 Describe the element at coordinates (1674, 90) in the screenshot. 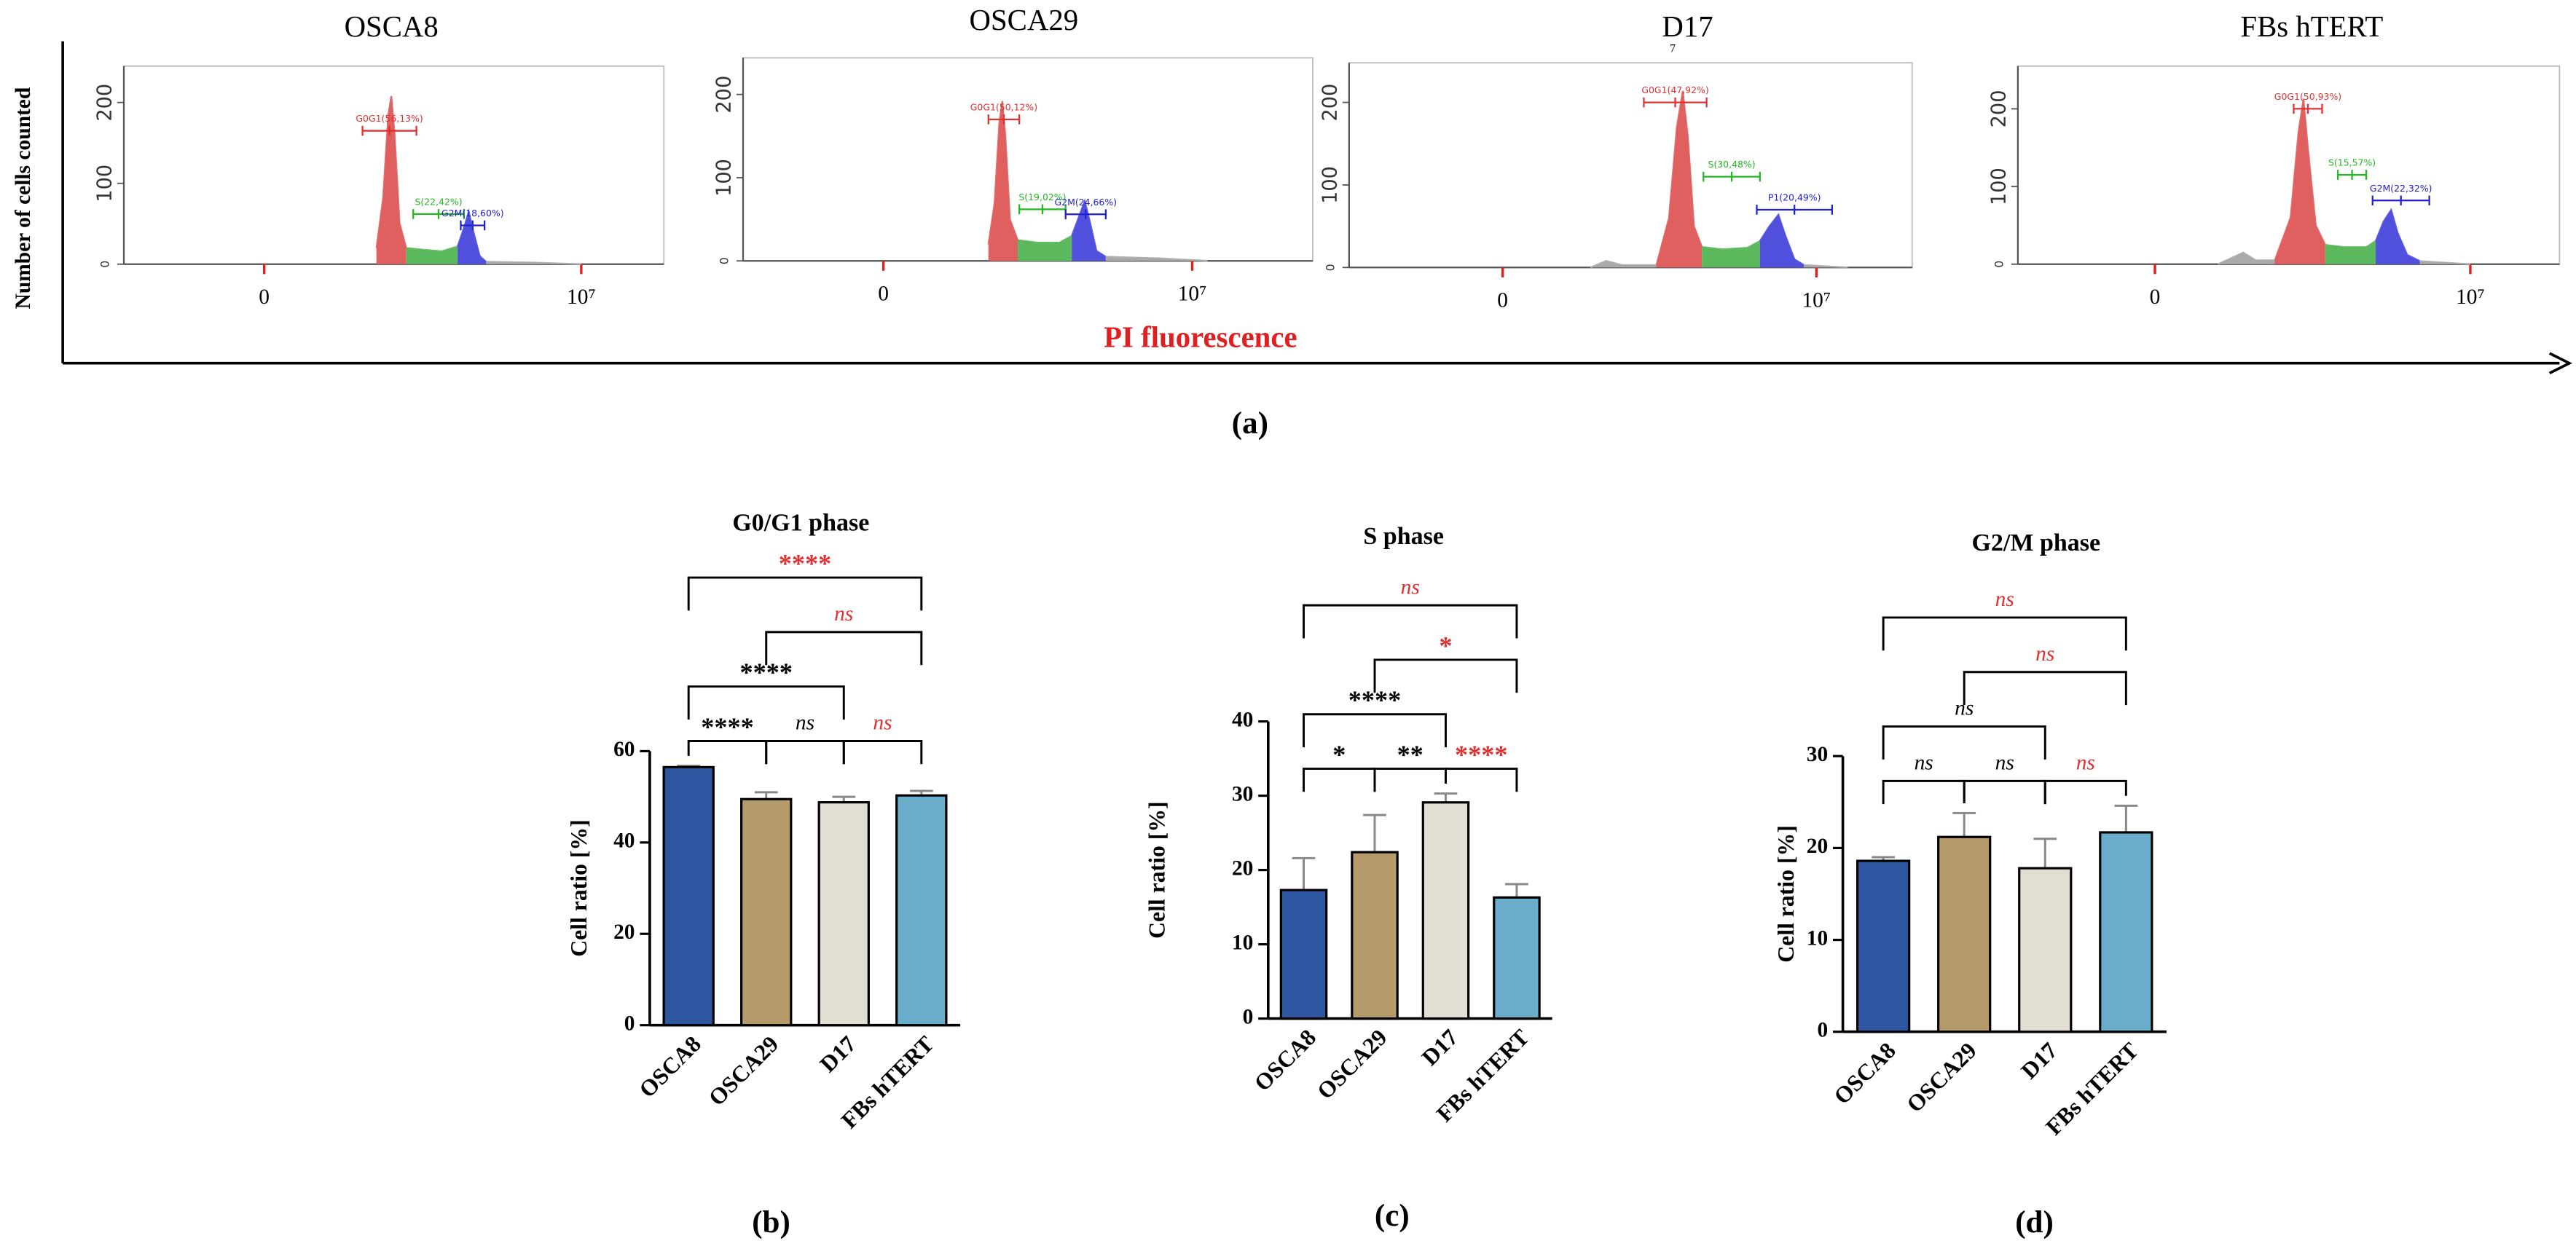

I see `gate-label: G0G1(47,92%)` at that location.